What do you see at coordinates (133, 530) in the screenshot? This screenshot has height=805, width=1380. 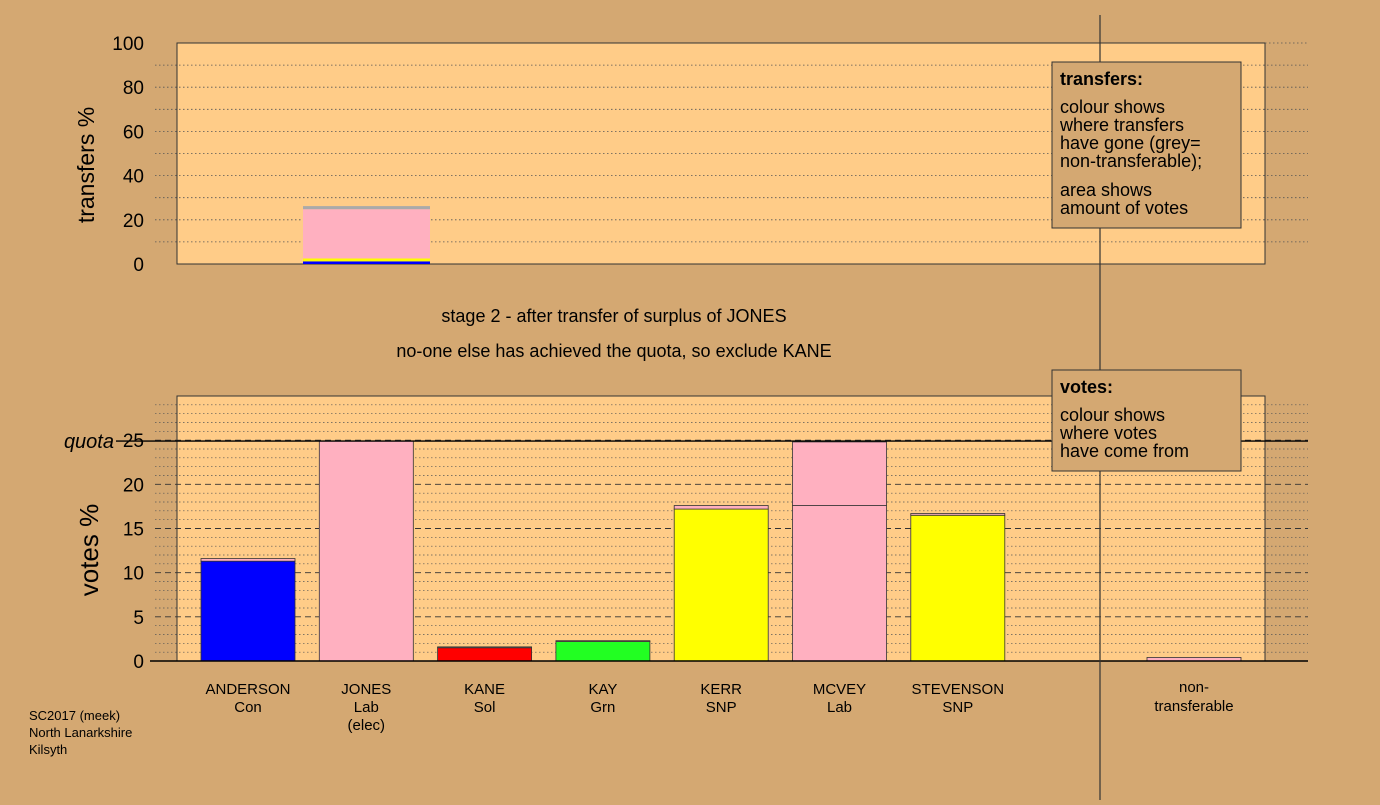 I see `votes-y-tick-label: 15` at bounding box center [133, 530].